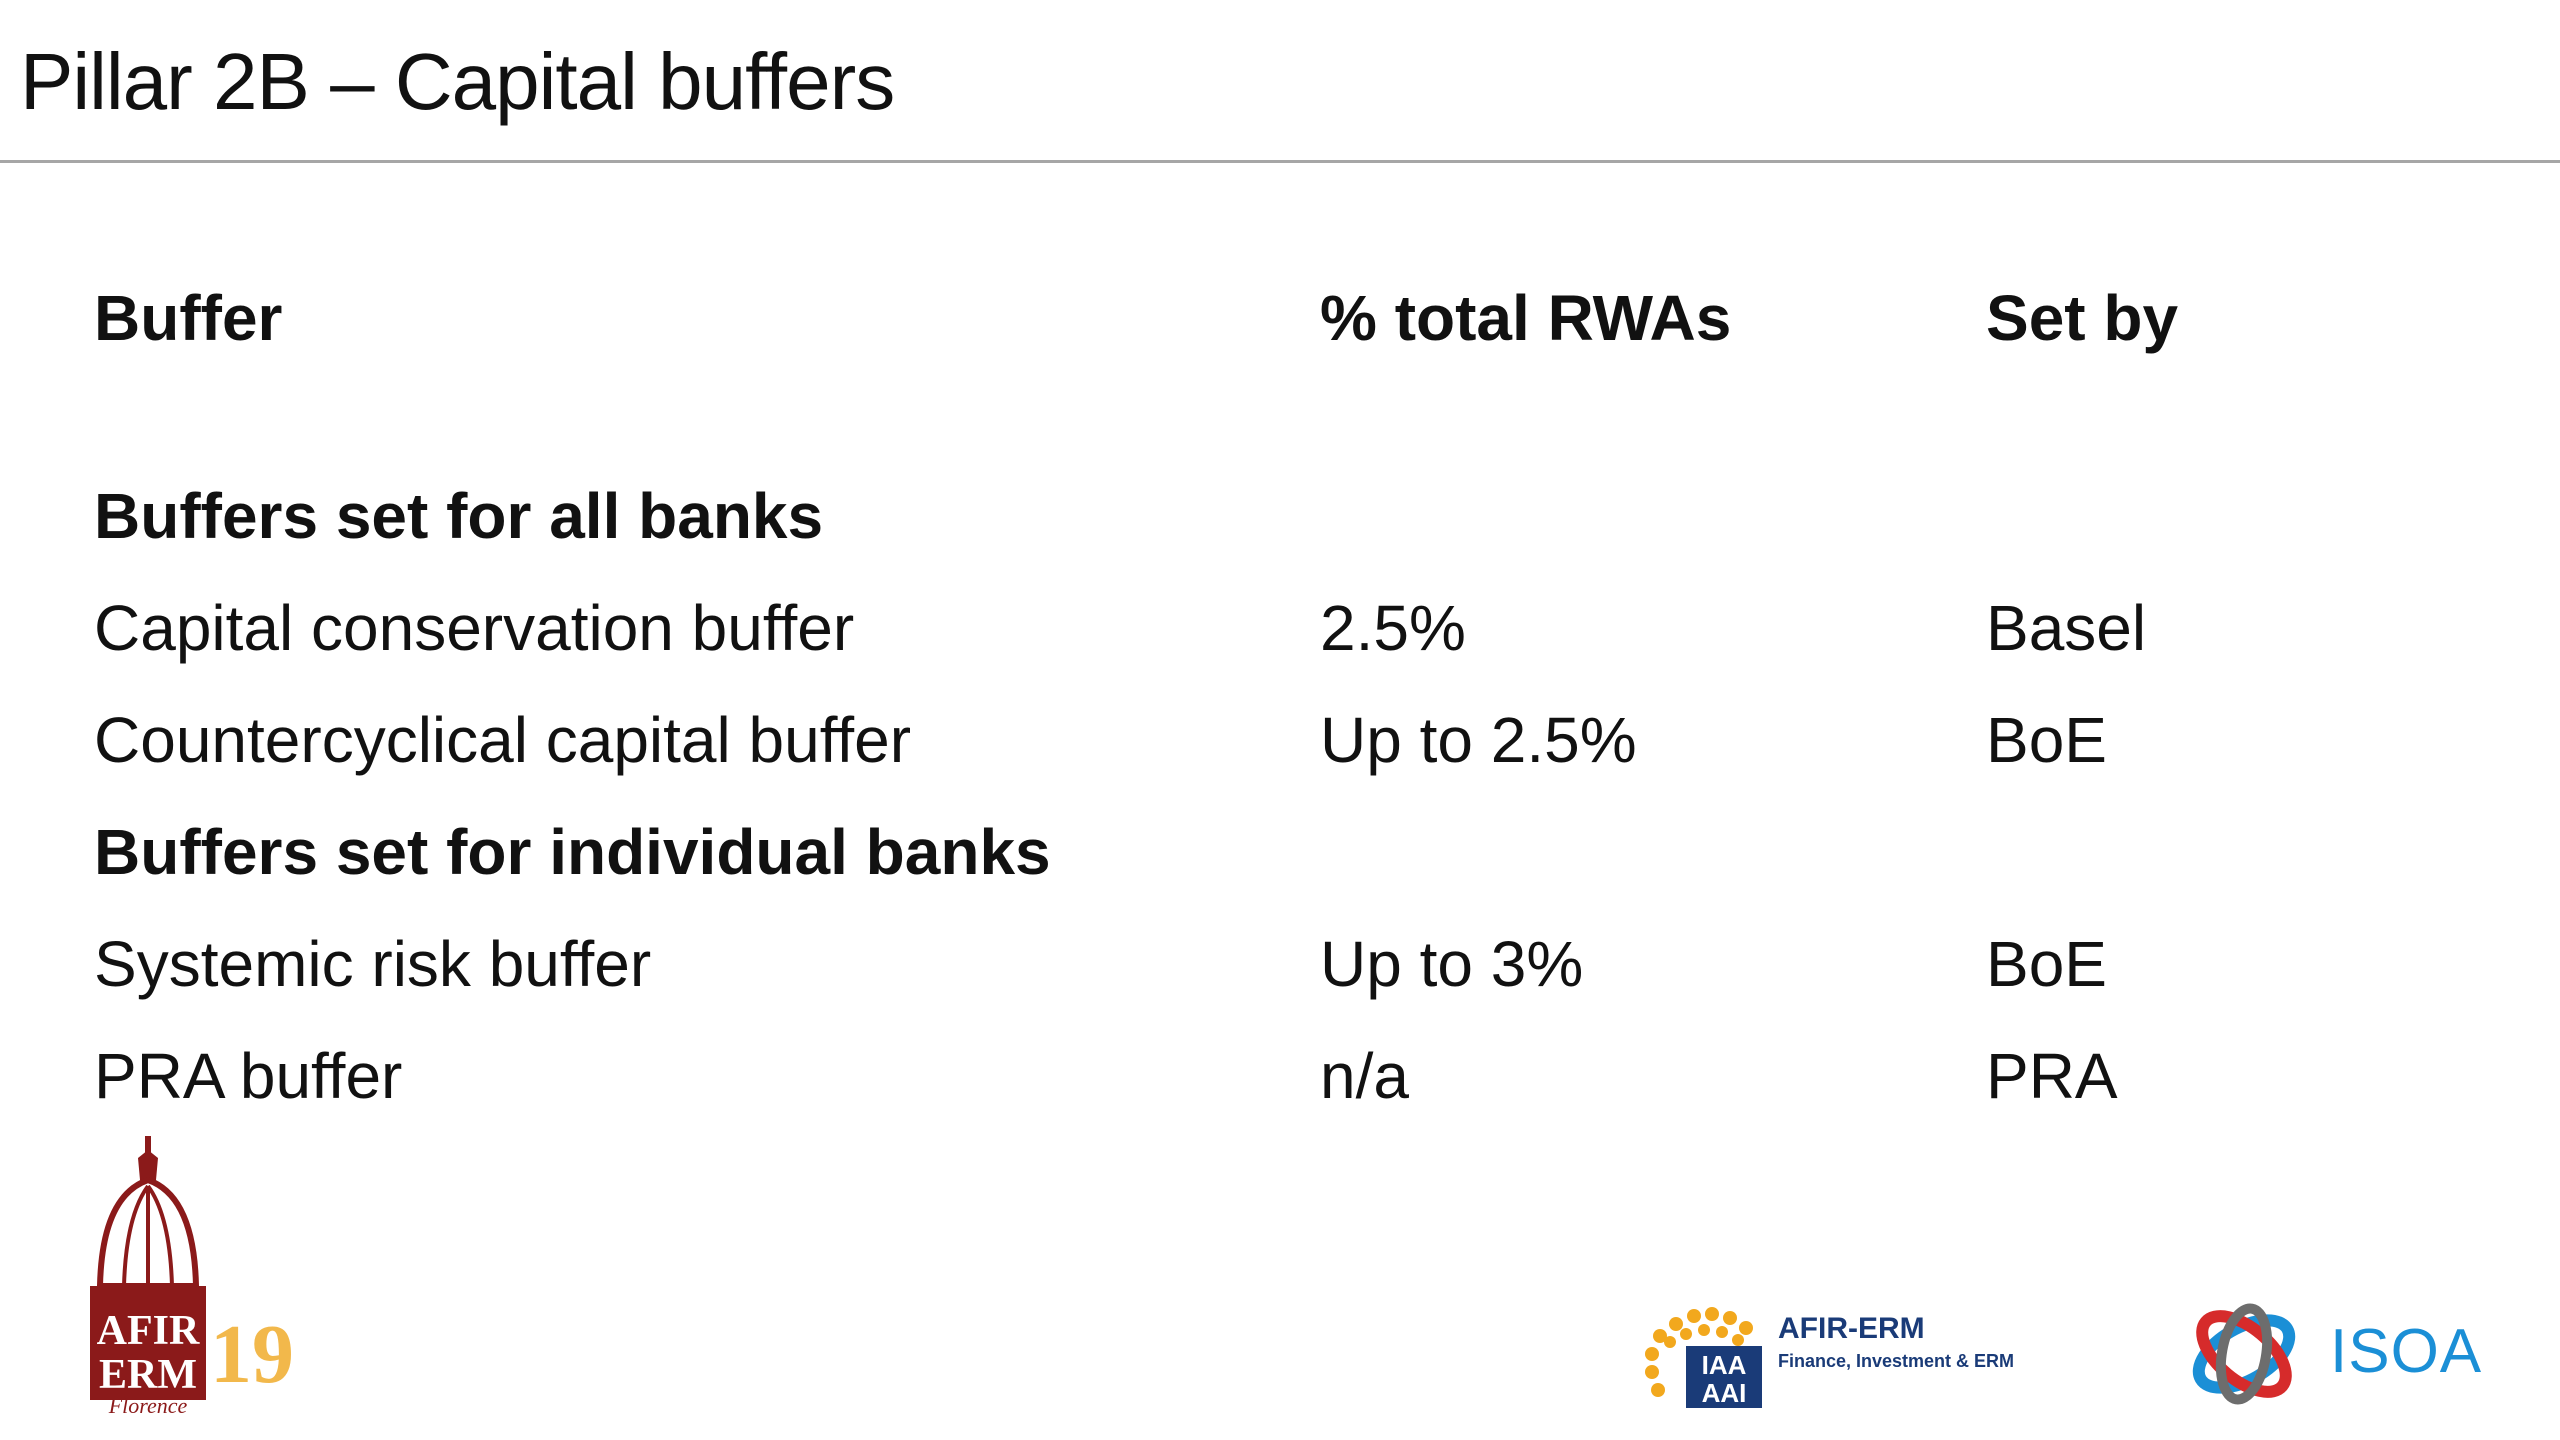 The image size is (2560, 1440). What do you see at coordinates (1393, 628) in the screenshot?
I see `buffer-rwa: 2.5%` at bounding box center [1393, 628].